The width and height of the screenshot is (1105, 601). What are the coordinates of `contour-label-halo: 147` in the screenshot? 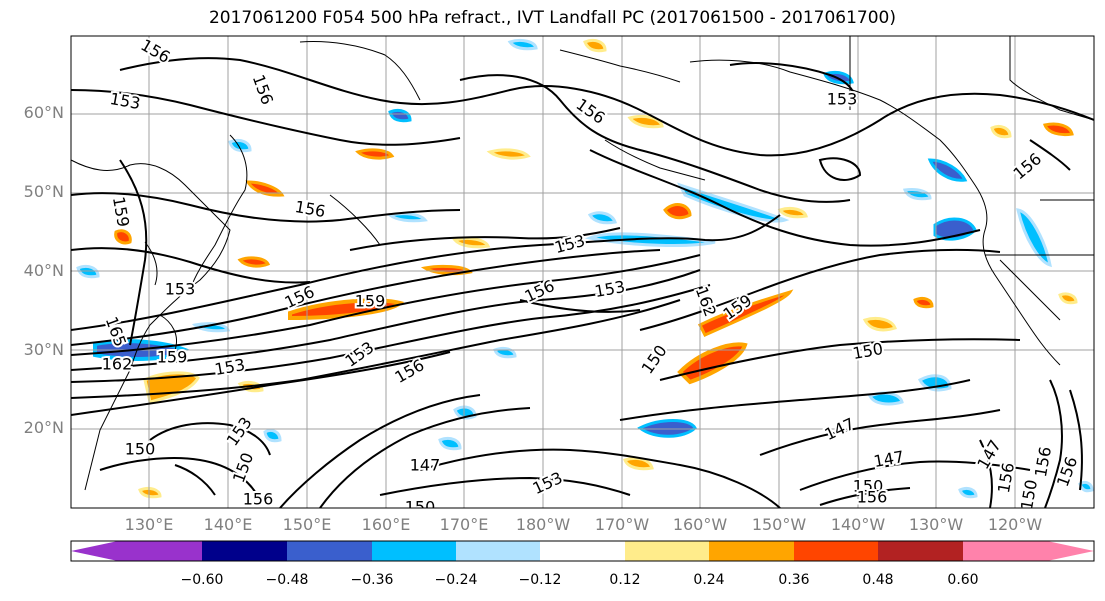 It's located at (425, 465).